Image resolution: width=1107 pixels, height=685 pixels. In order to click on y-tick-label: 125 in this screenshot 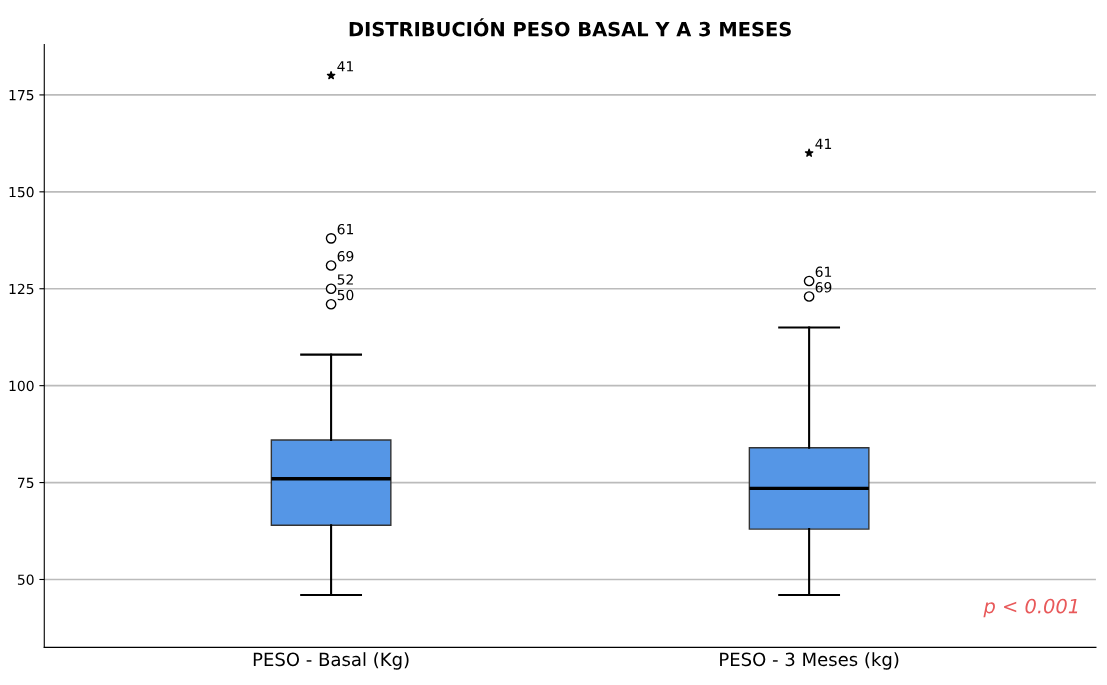, I will do `click(21, 289)`.